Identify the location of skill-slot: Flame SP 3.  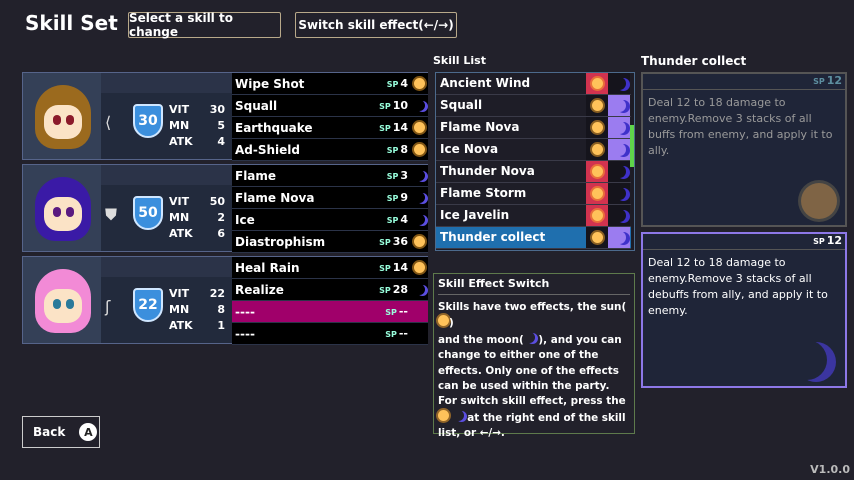
(330, 176).